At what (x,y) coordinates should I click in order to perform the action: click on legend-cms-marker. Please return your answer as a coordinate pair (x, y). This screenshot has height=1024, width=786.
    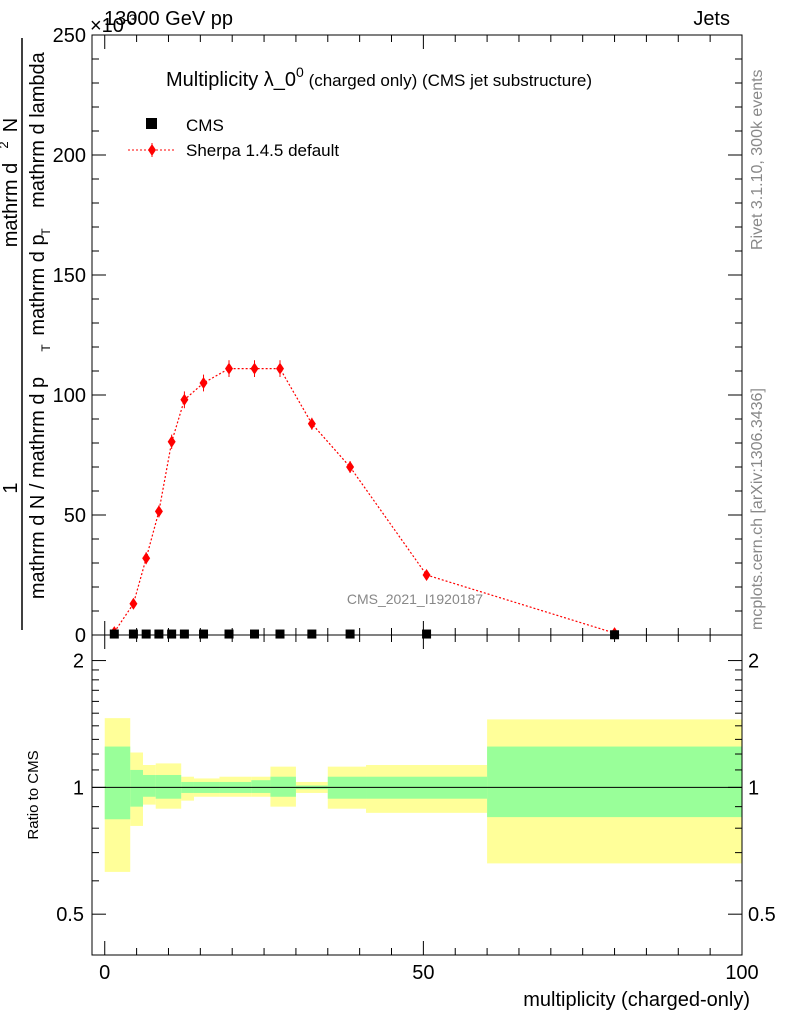
    Looking at the image, I should click on (151, 123).